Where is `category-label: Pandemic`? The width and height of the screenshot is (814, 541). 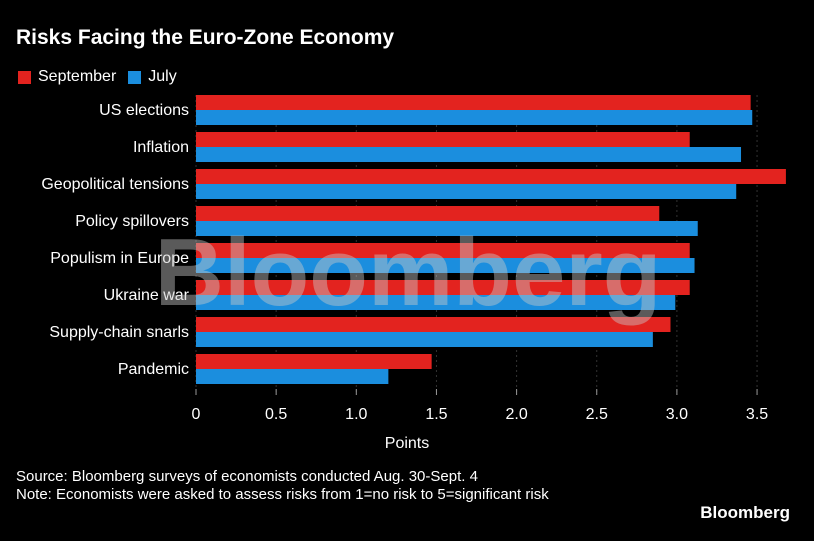
category-label: Pandemic is located at coordinates (153, 369).